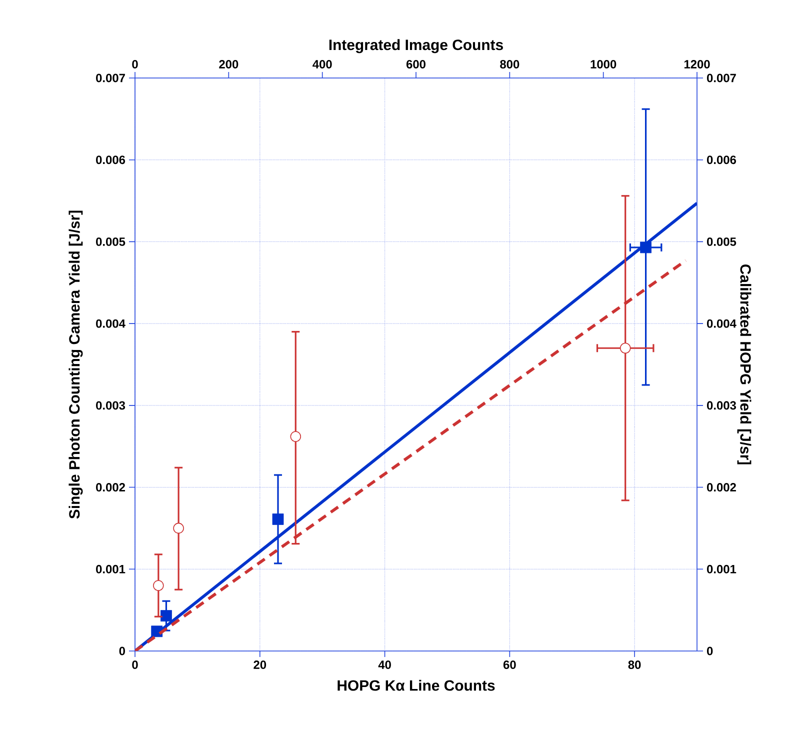  I want to click on y2-axis-title: Calibrated HOPG Yield [J/sr], so click(744, 364).